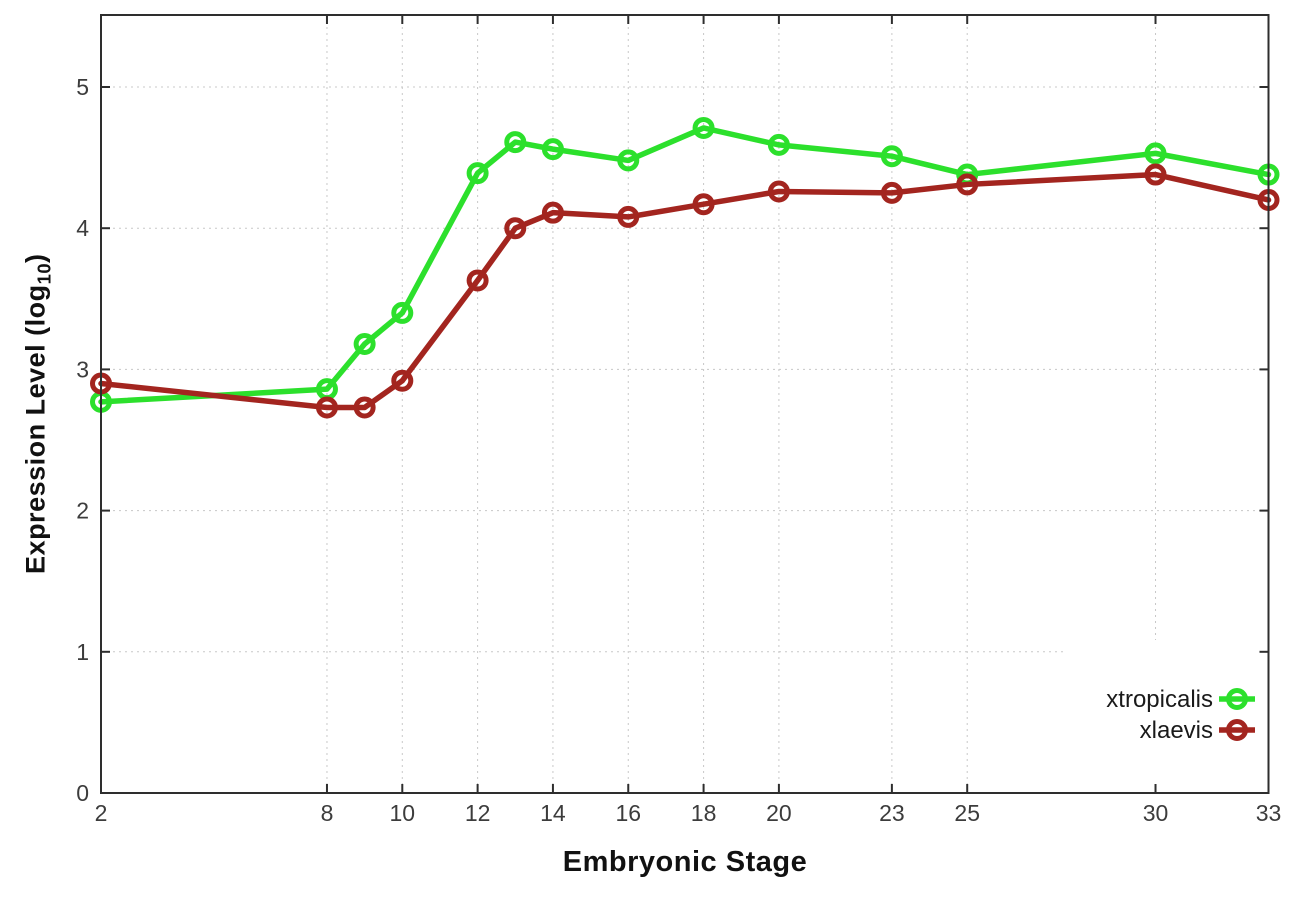 The width and height of the screenshot is (1296, 907). Describe the element at coordinates (1269, 813) in the screenshot. I see `x-tick-label: 33` at that location.